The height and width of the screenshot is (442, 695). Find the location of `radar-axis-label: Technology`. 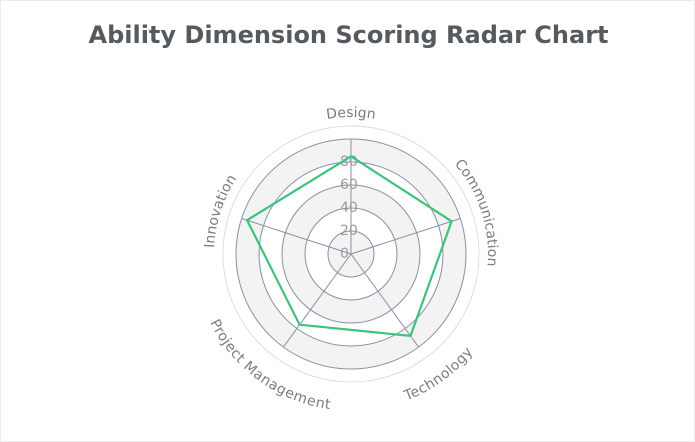

radar-axis-label: Technology is located at coordinates (438, 374).